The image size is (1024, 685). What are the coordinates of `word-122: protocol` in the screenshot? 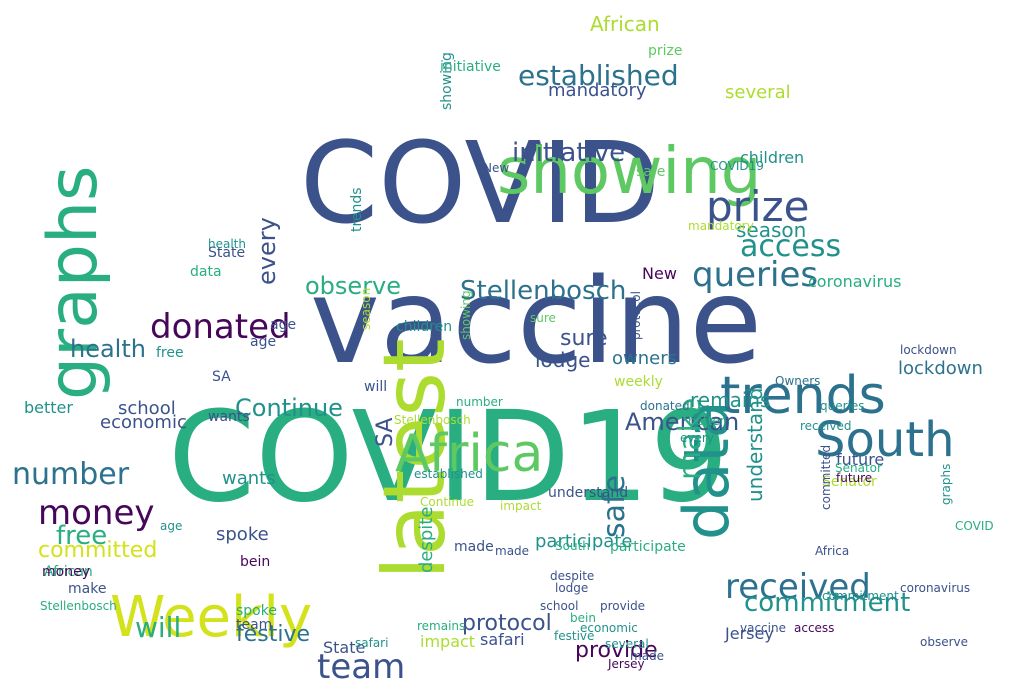 It's located at (636, 315).